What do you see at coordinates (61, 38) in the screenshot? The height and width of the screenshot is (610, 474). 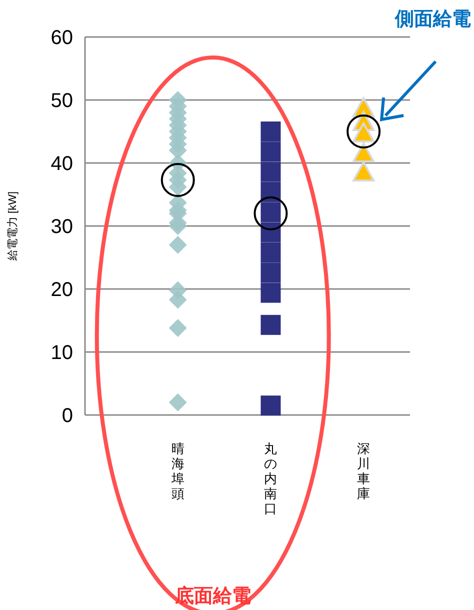 I see `y-tick-label: 60` at bounding box center [61, 38].